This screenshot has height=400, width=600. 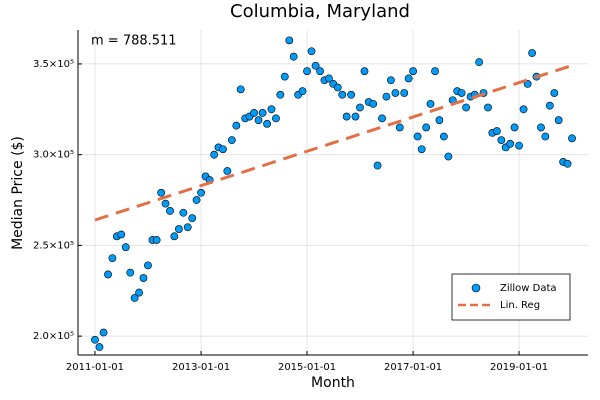 What do you see at coordinates (53, 64) in the screenshot?
I see `y-tick-label: 3.5×10⁵` at bounding box center [53, 64].